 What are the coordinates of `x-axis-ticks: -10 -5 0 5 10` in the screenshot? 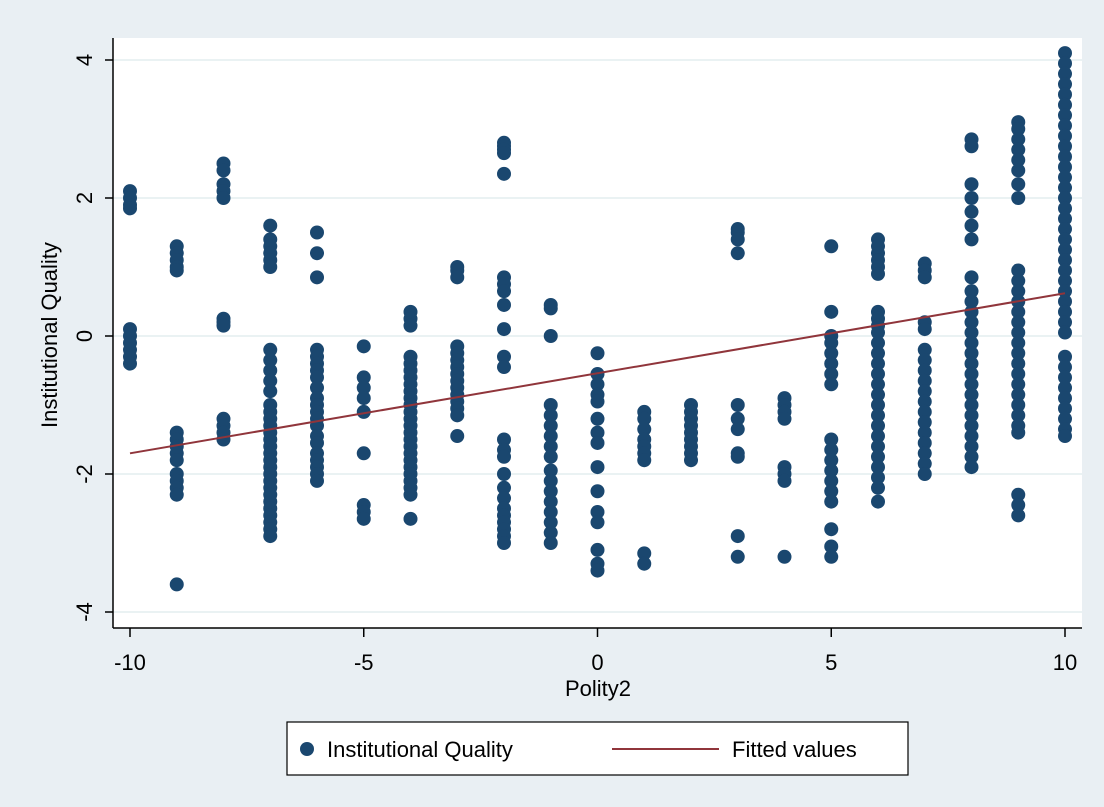 It's located at (595, 651).